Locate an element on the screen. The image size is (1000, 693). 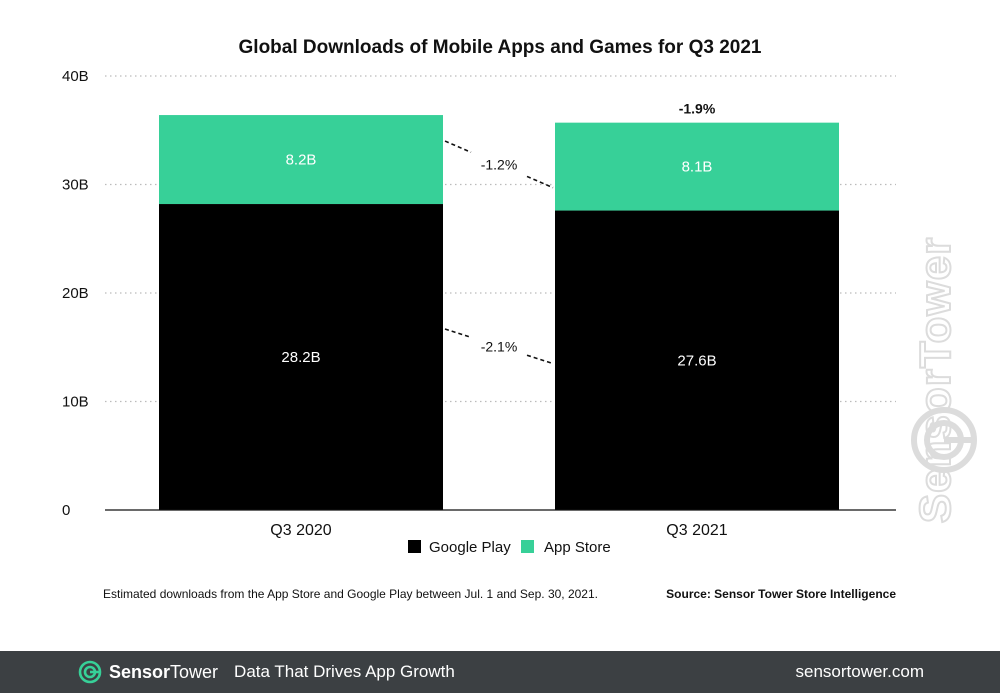
bar-data-label: 27.6B is located at coordinates (696, 360).